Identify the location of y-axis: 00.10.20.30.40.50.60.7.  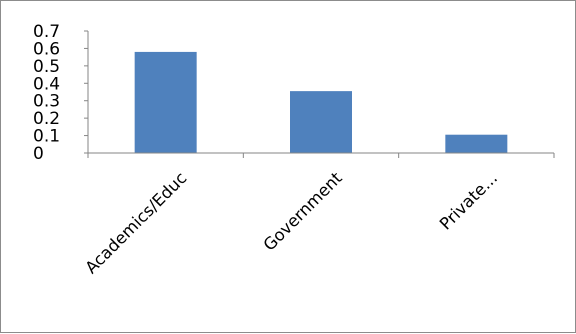
(61, 93).